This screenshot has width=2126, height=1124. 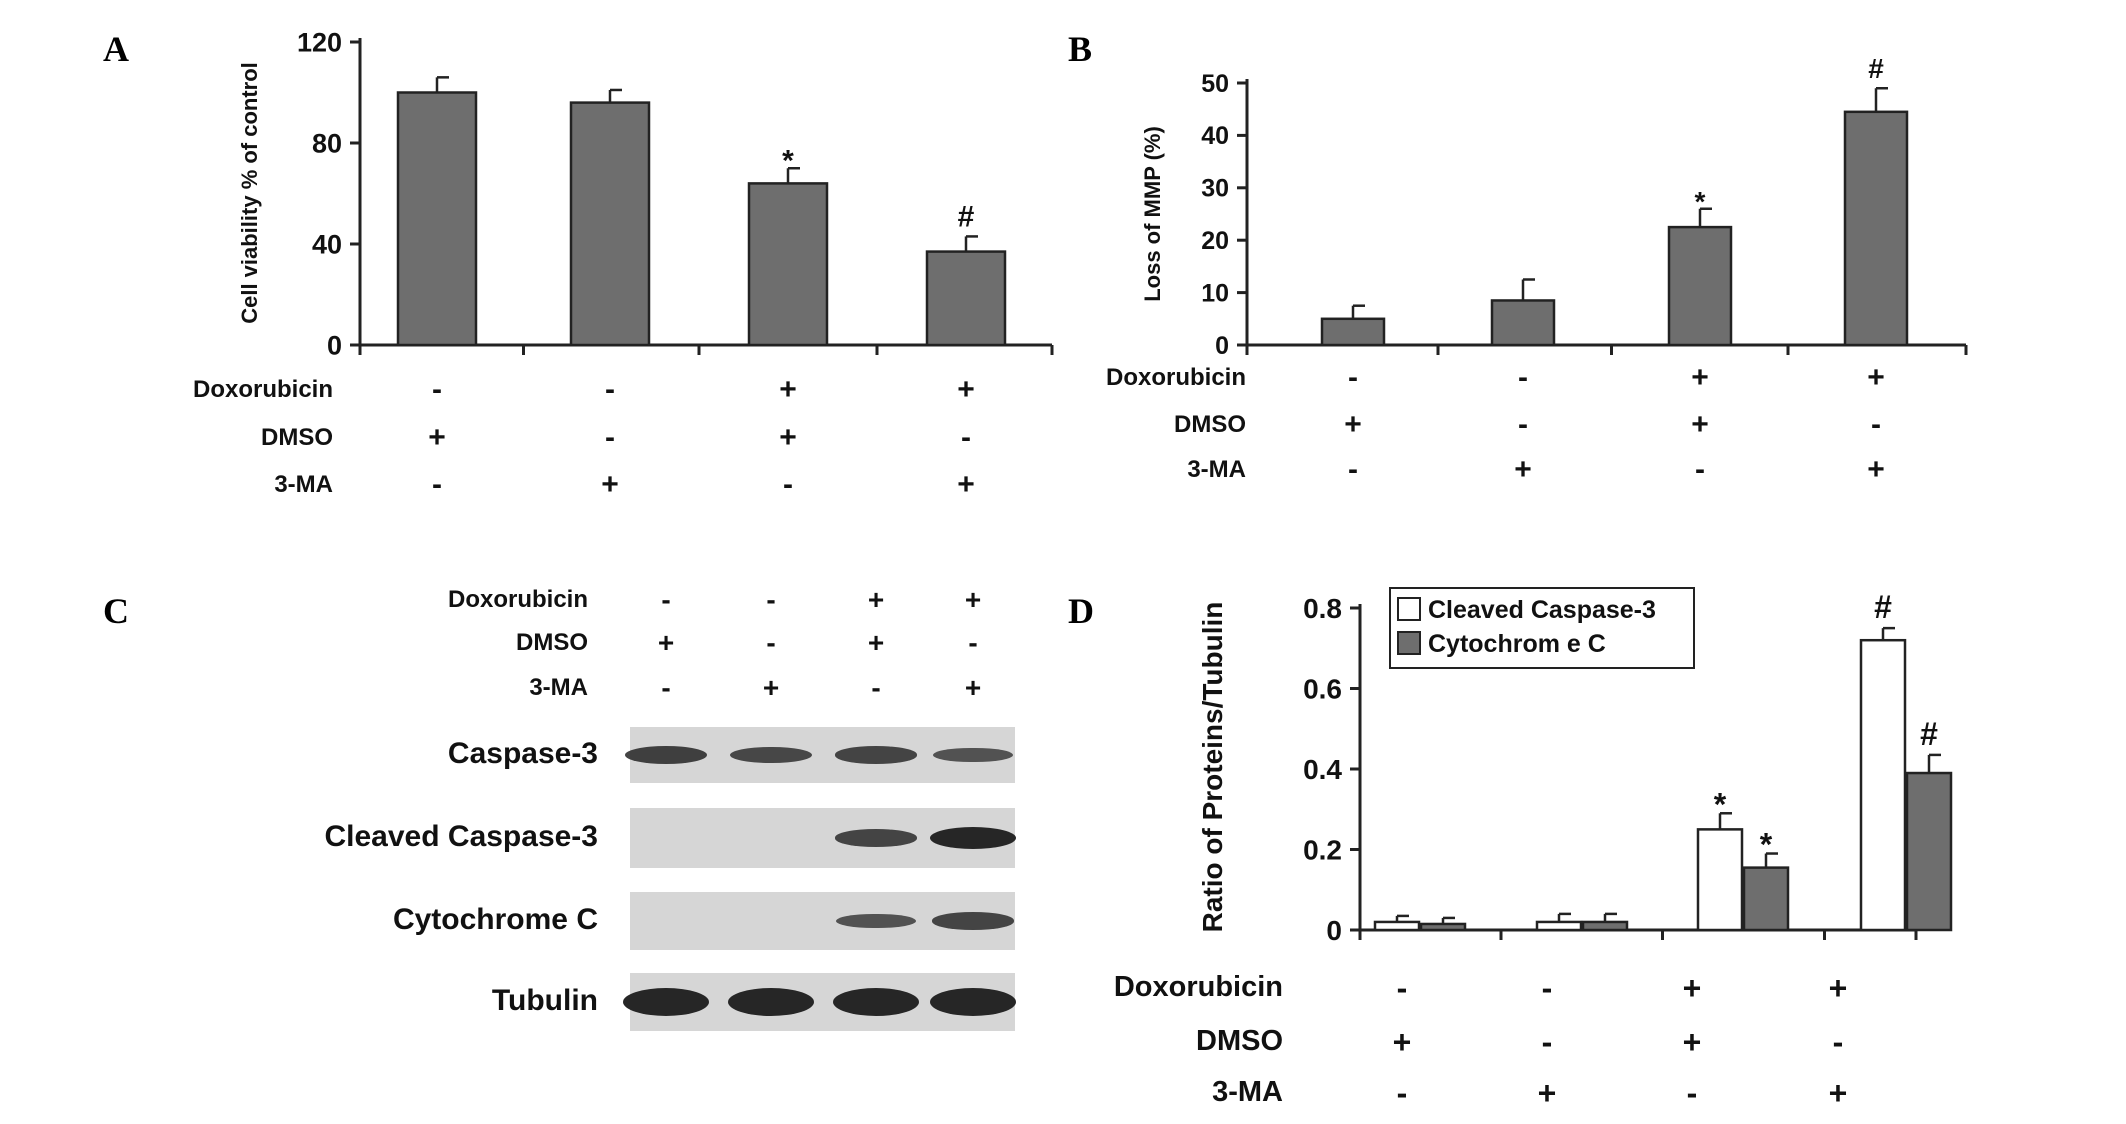 I want to click on blot-protein-label: Cleaved Caspase-3, so click(x=461, y=836).